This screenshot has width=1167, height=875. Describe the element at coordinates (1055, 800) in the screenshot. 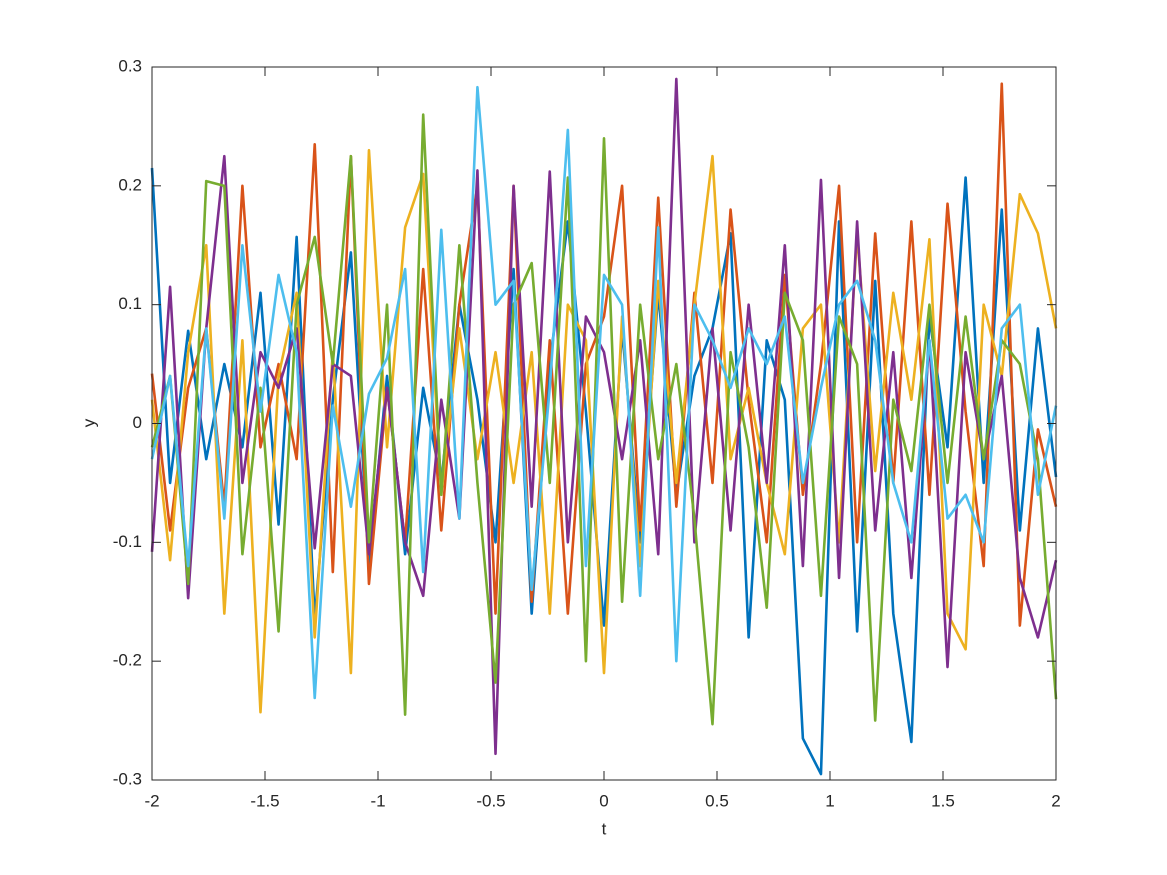

I see `x-tick-label: 2` at that location.